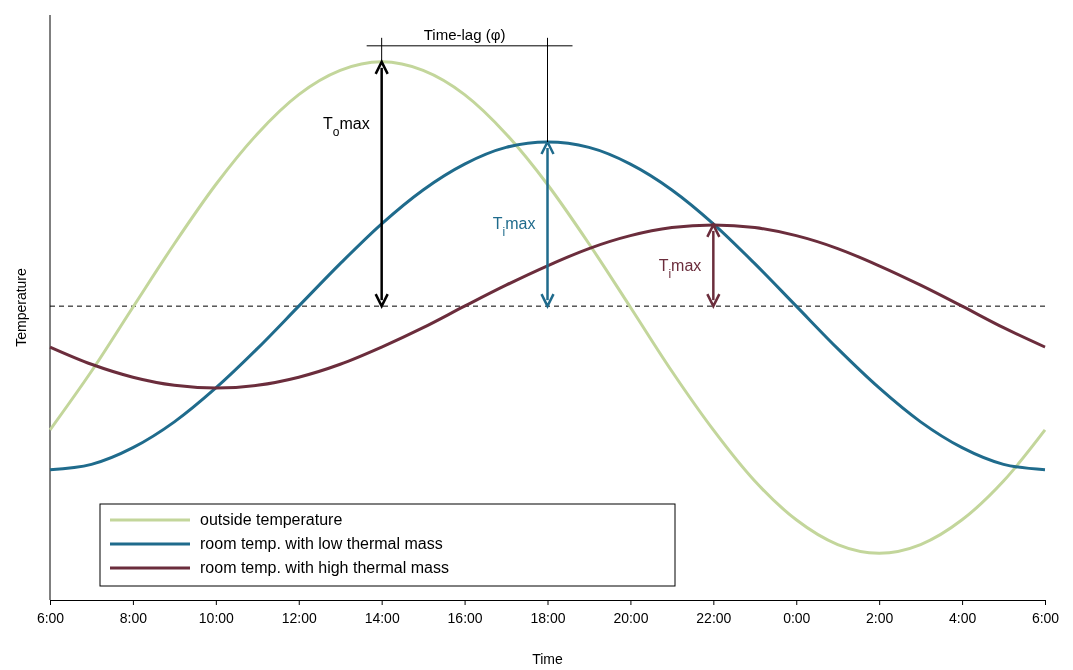 This screenshot has width=1073, height=670. I want to click on legend-label: room temp. with low thermal mass, so click(321, 543).